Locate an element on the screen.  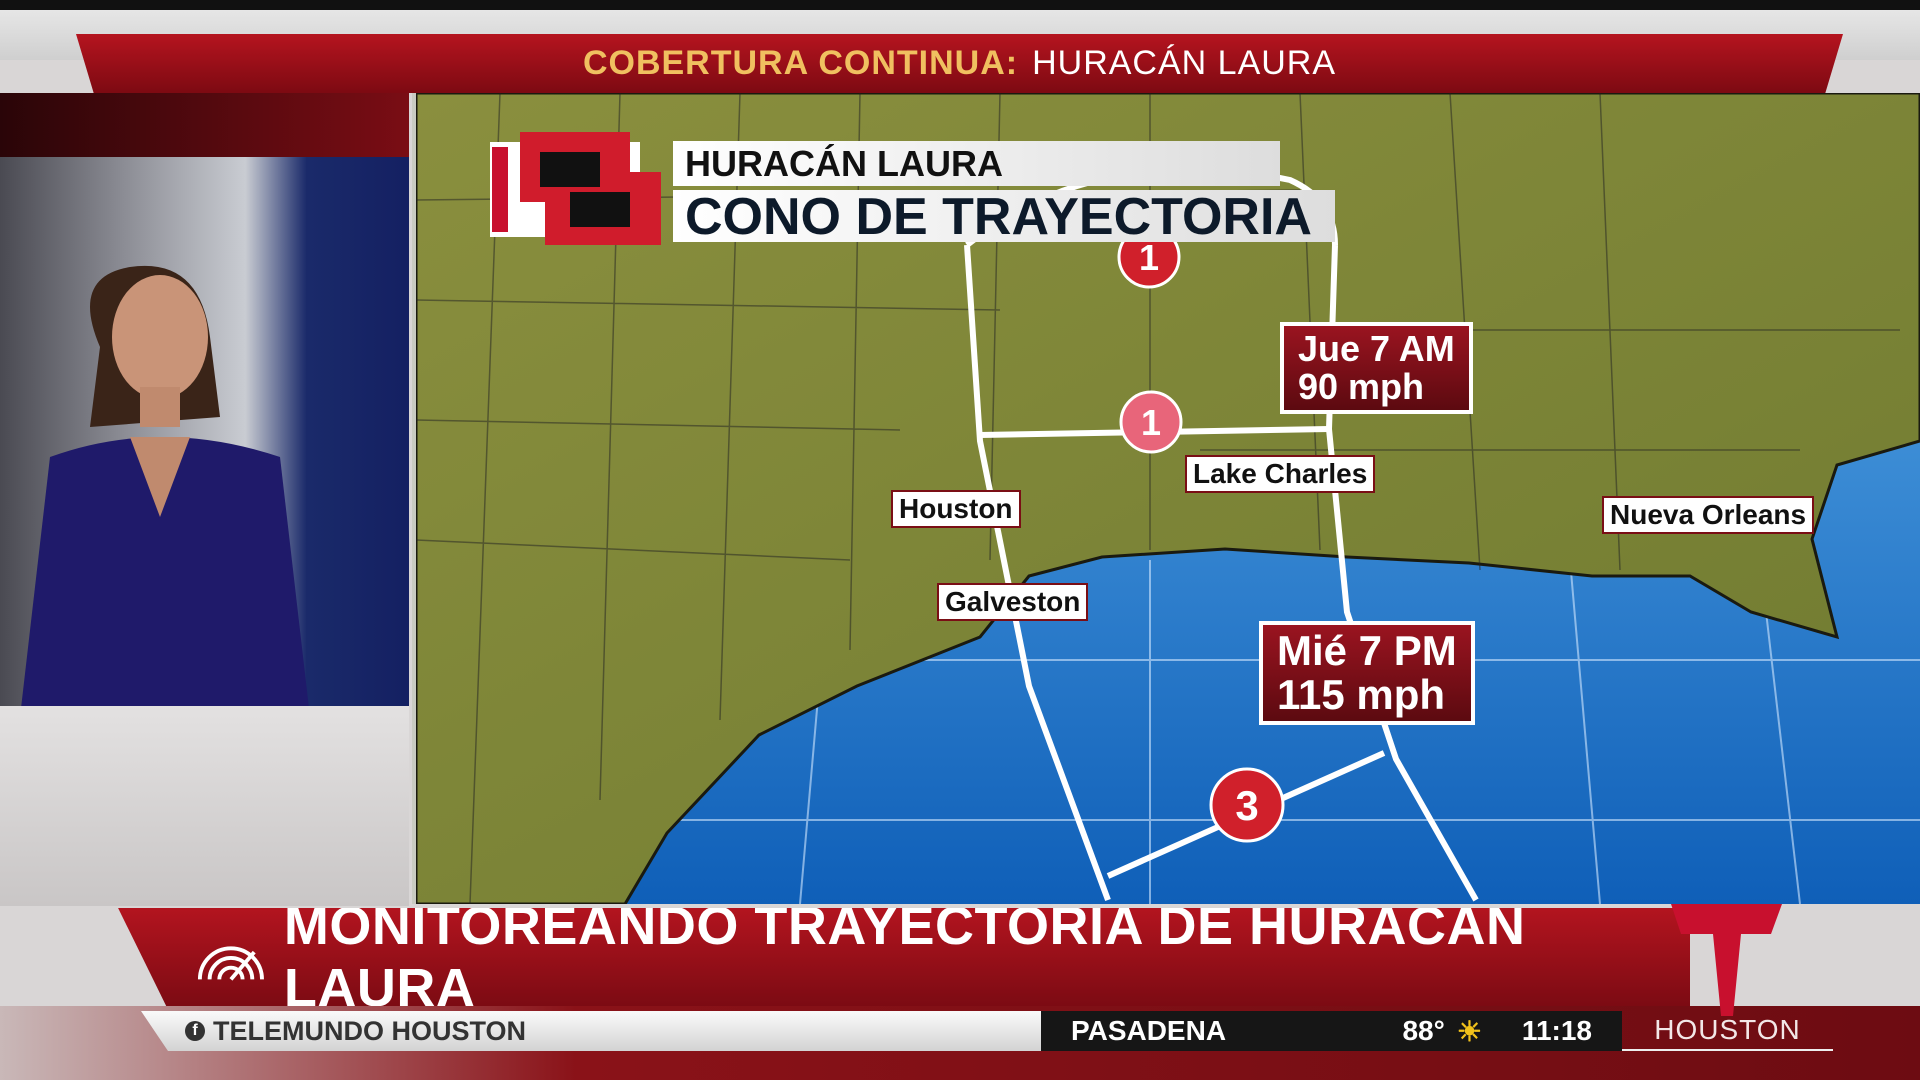
ticker-weather: PASADENA 88° ☀ 11:18 is located at coordinates (1331, 1031).